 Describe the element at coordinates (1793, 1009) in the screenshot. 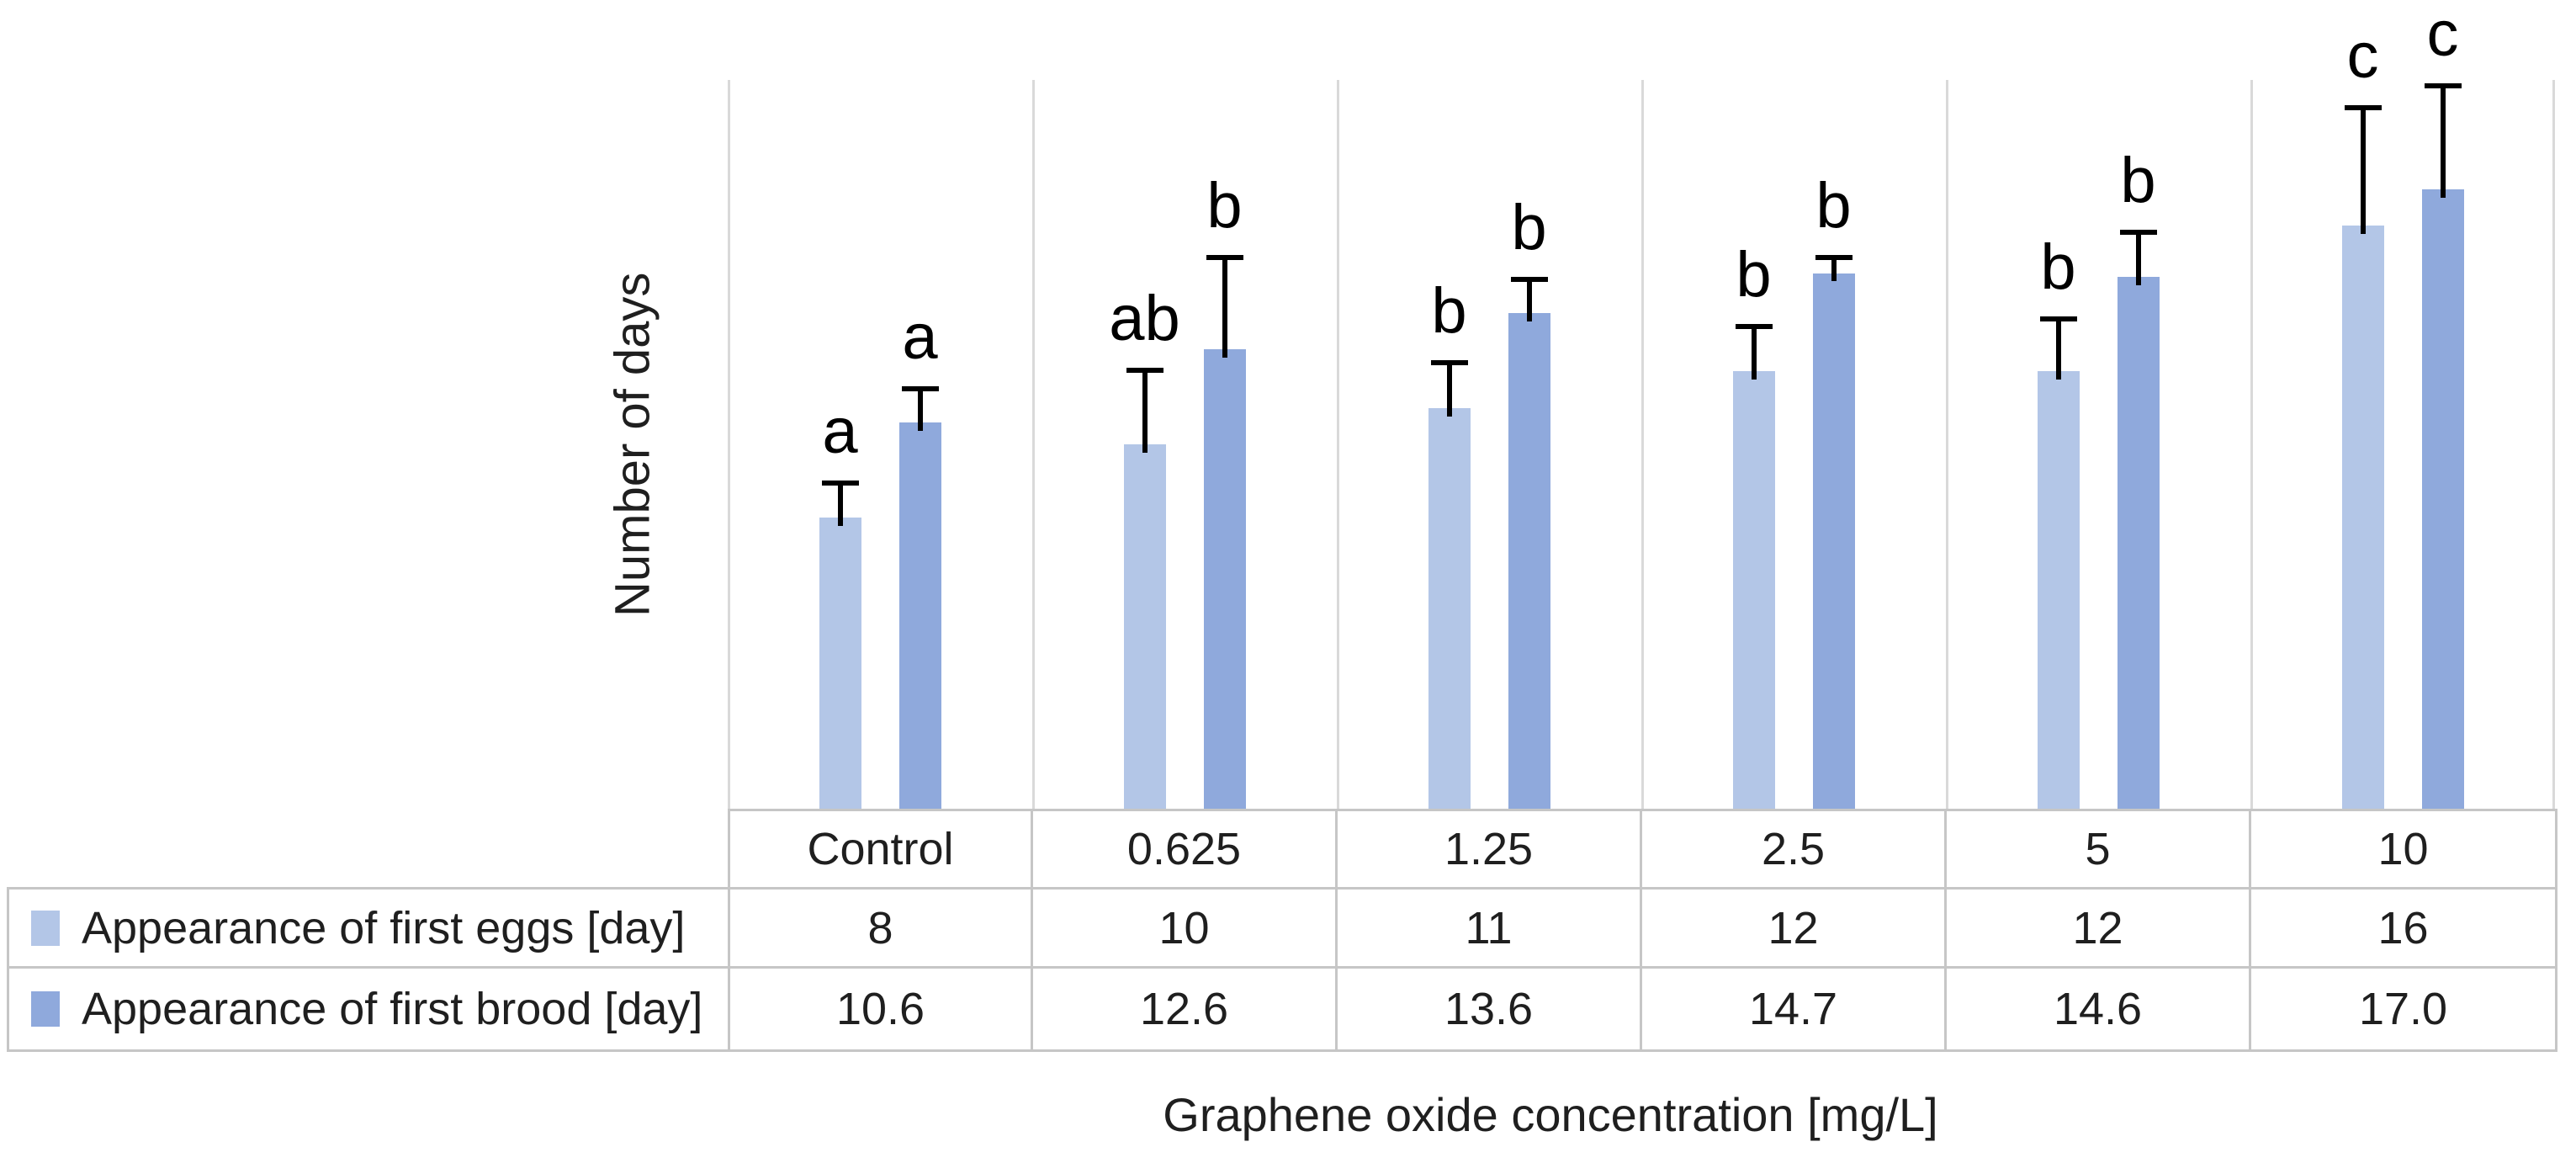

I see `table-value-cell: 14.7` at that location.